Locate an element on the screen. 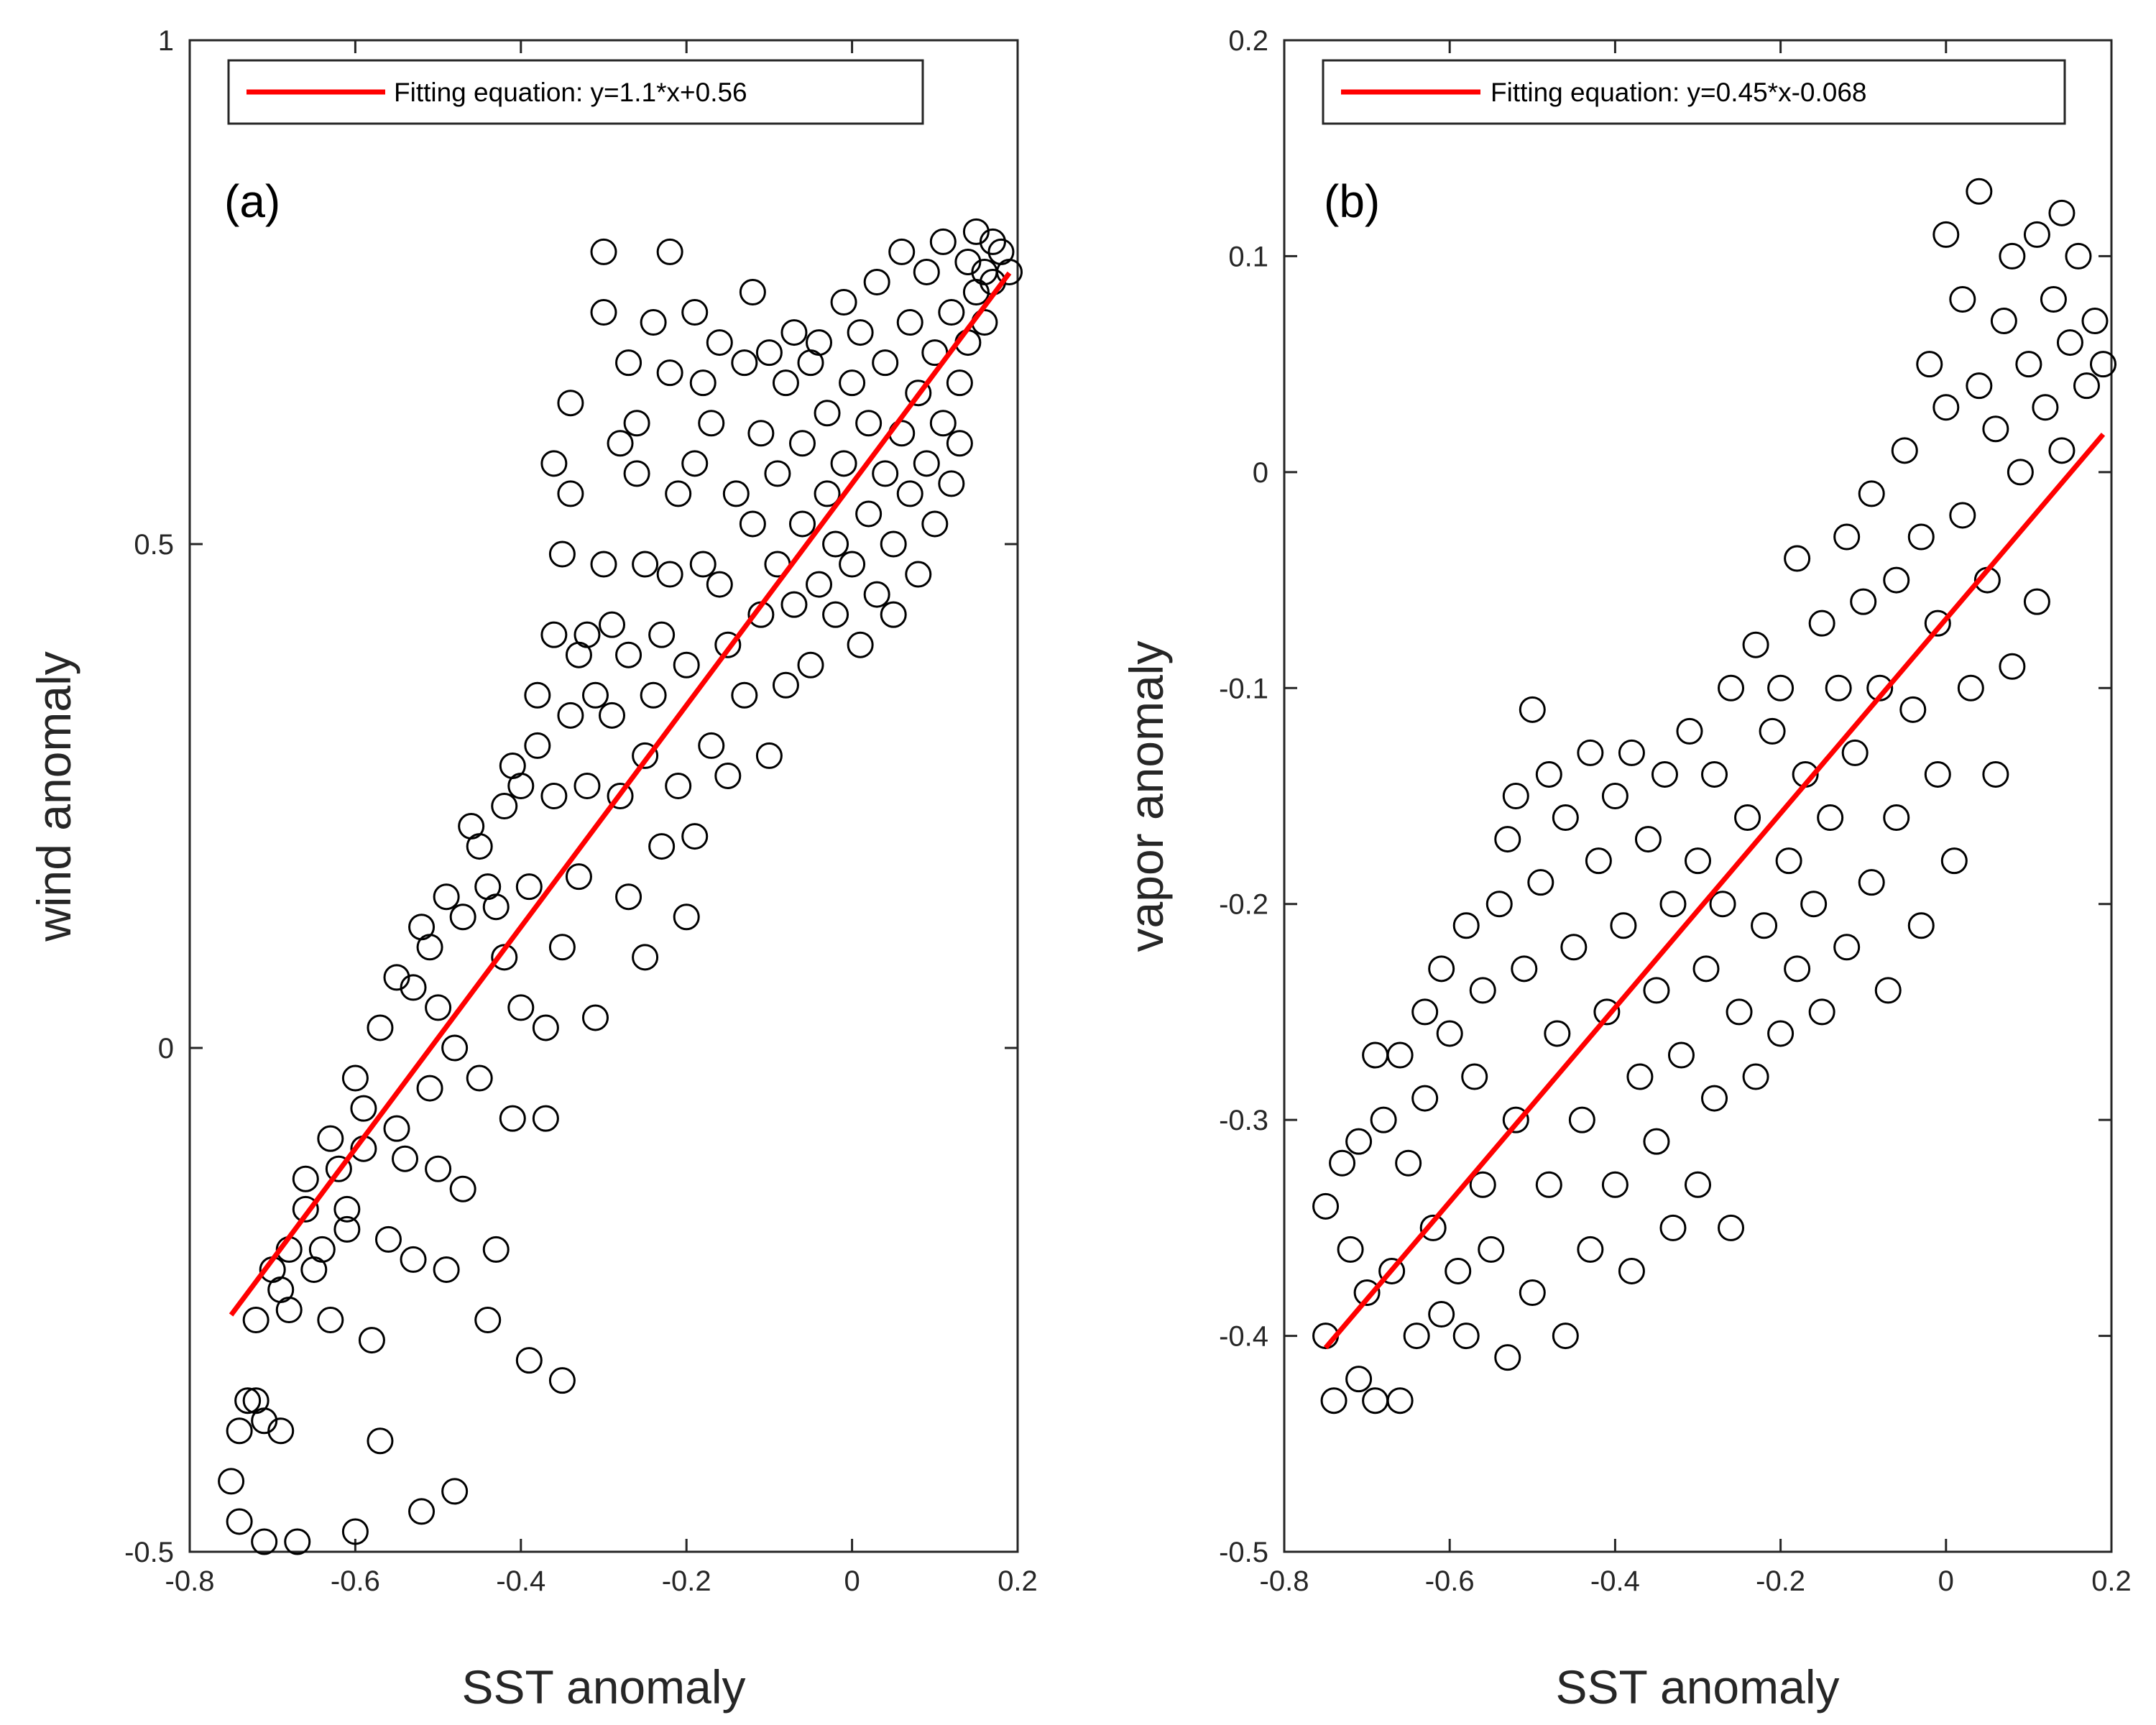  y-tick-label: -0.4 is located at coordinates (1243, 1337).